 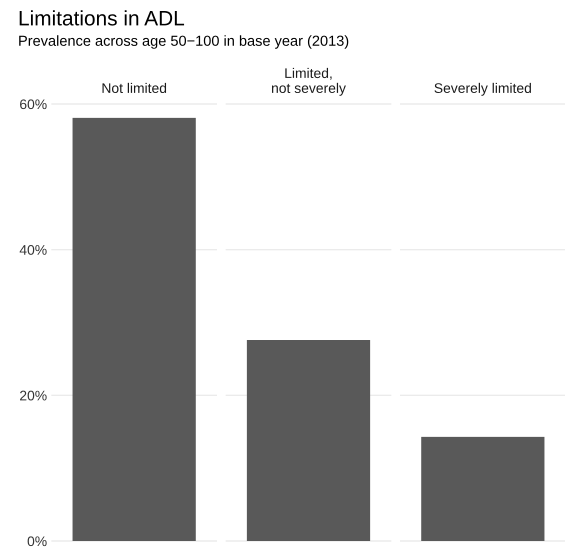 I want to click on y-tick-label: 0%, so click(x=37, y=541).